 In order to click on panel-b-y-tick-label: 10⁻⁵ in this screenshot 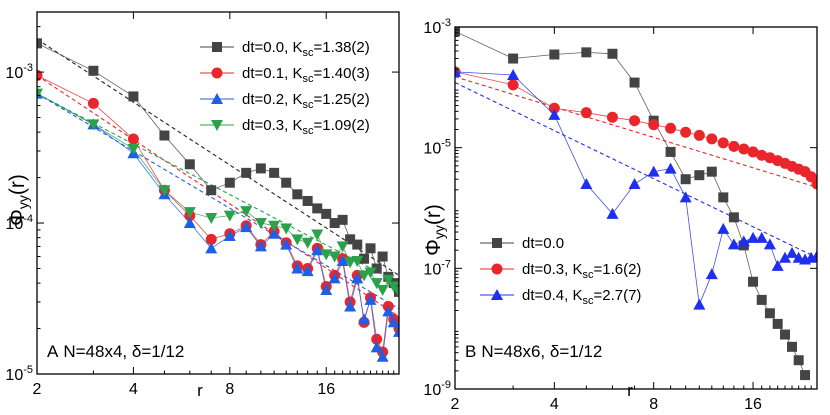, I will do `click(437, 148)`.